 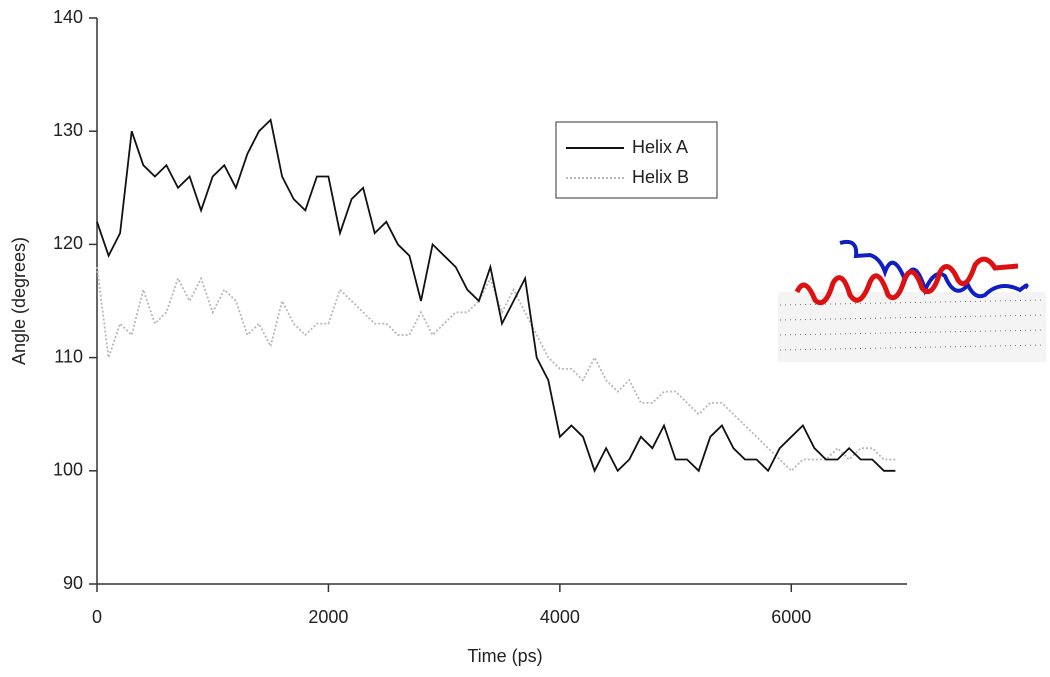 I want to click on legend-box, so click(x=636, y=160).